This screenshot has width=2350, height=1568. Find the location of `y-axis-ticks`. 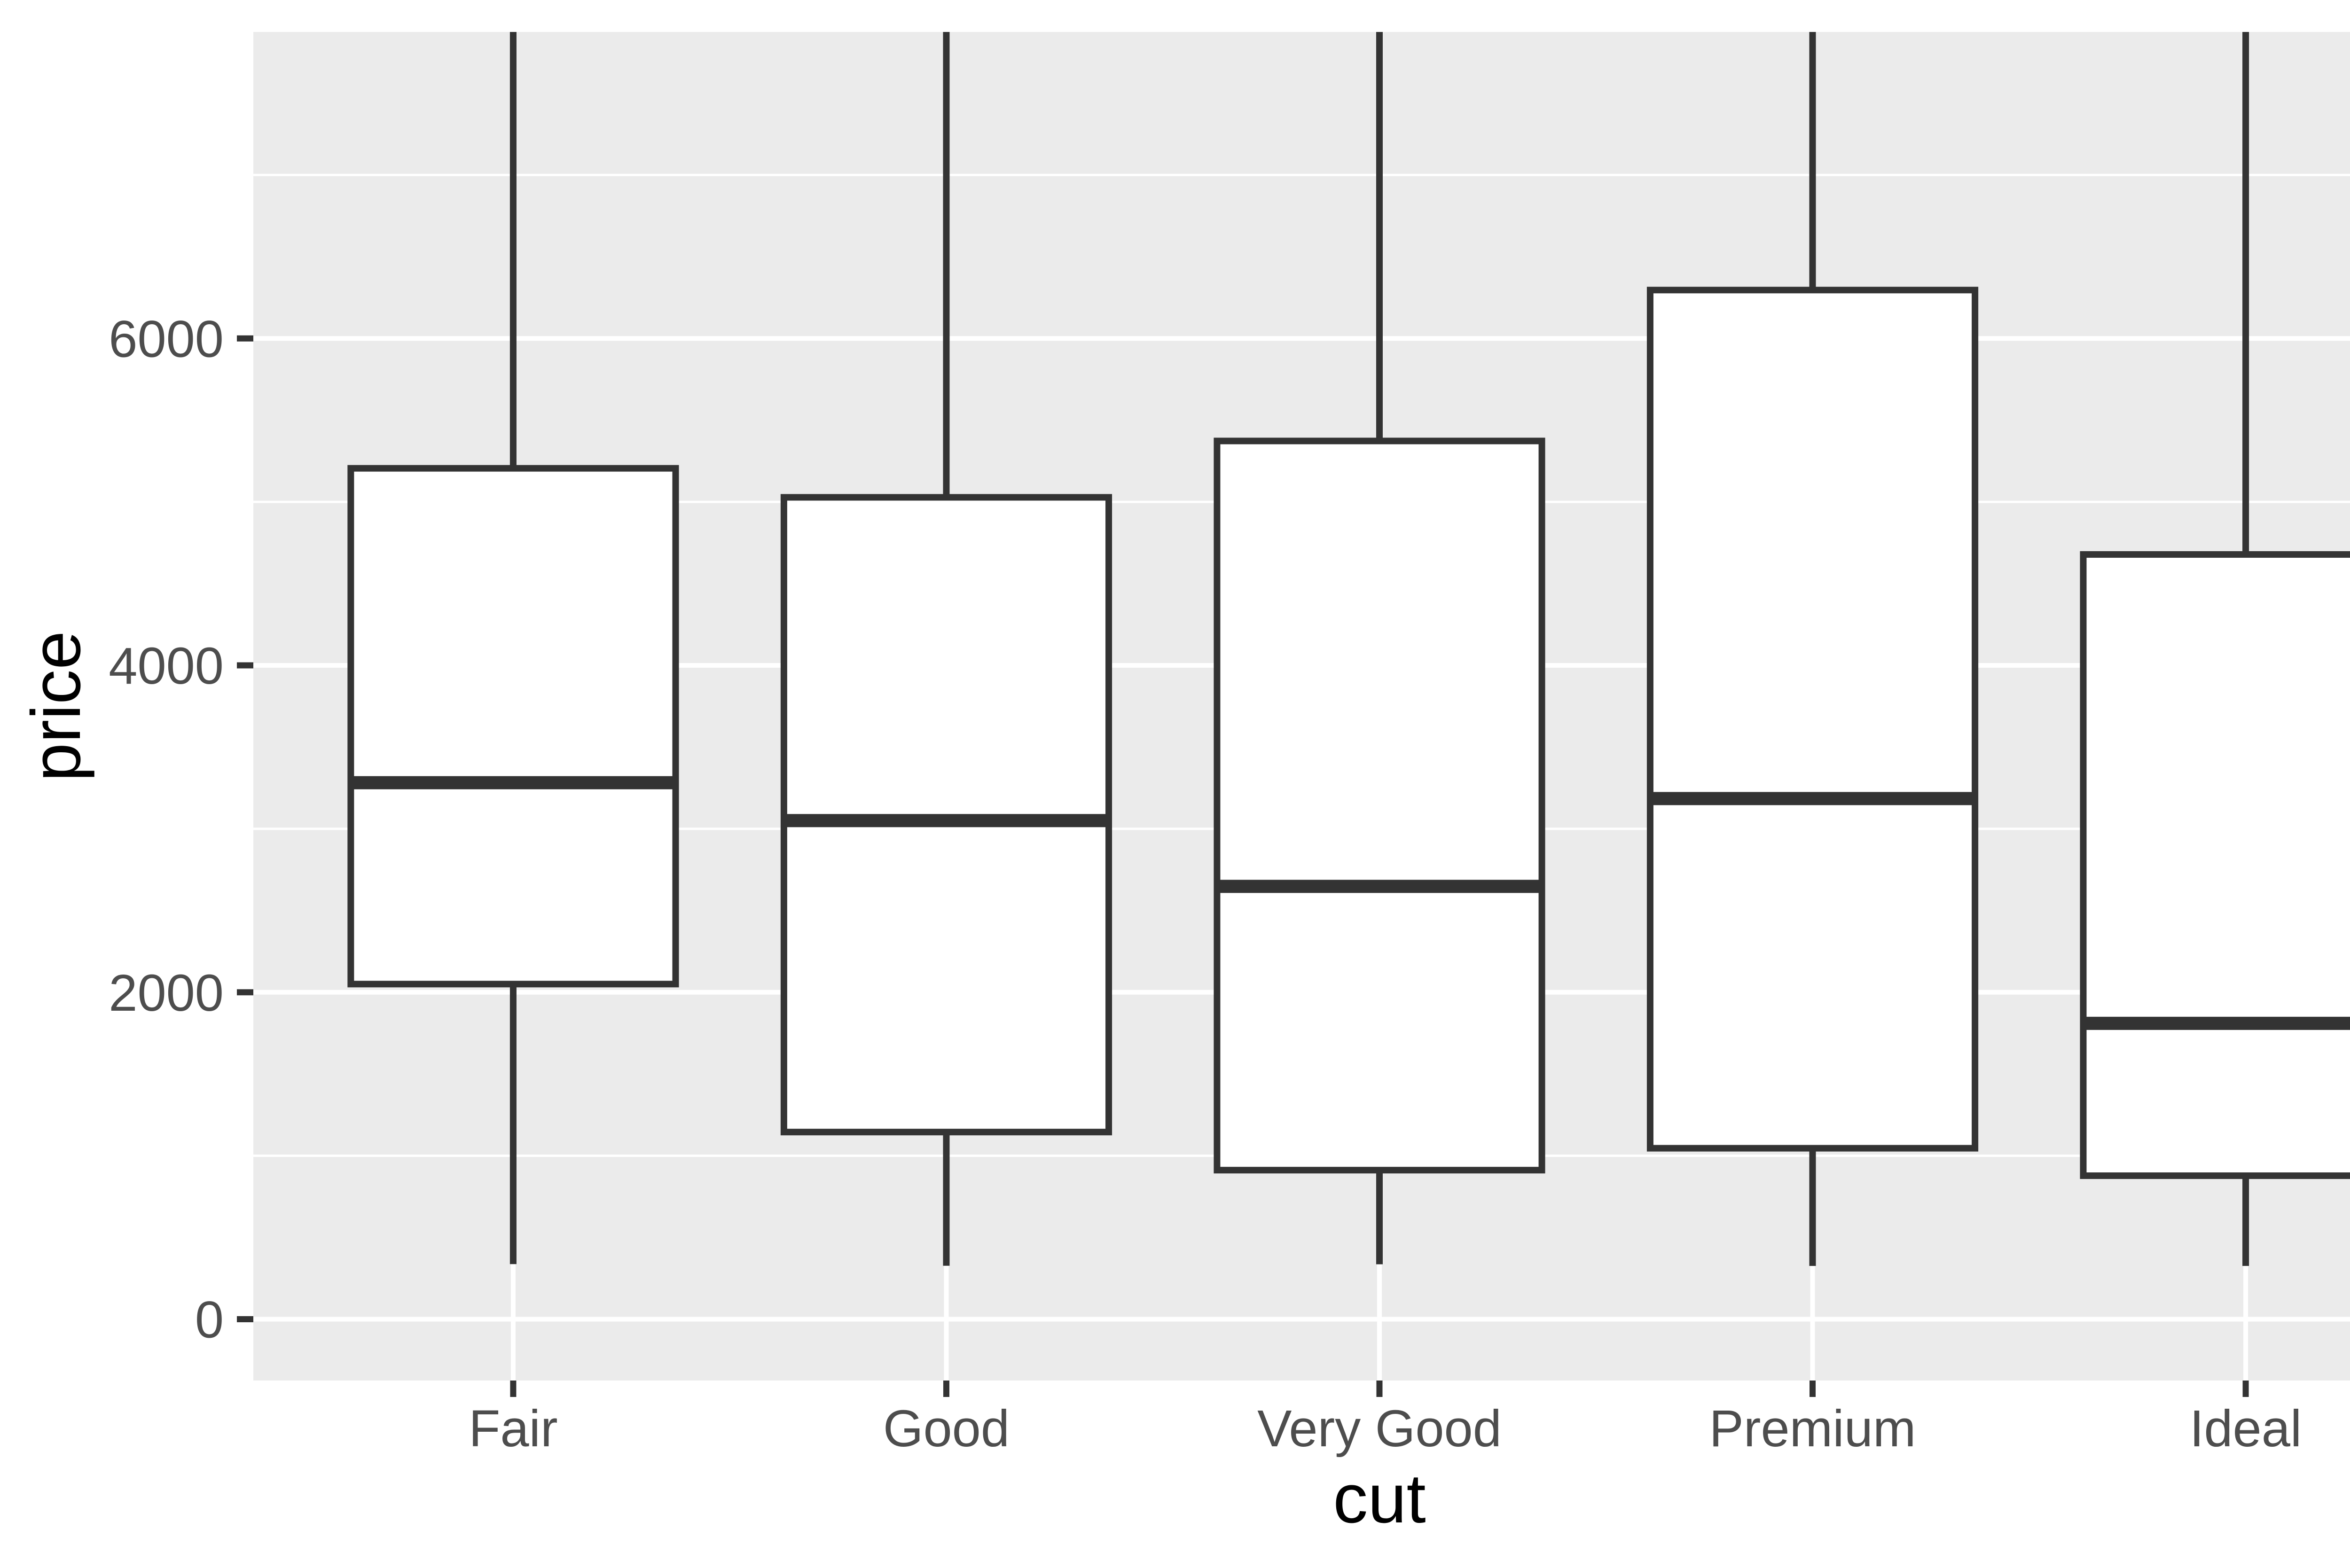

y-axis-ticks is located at coordinates (245, 829).